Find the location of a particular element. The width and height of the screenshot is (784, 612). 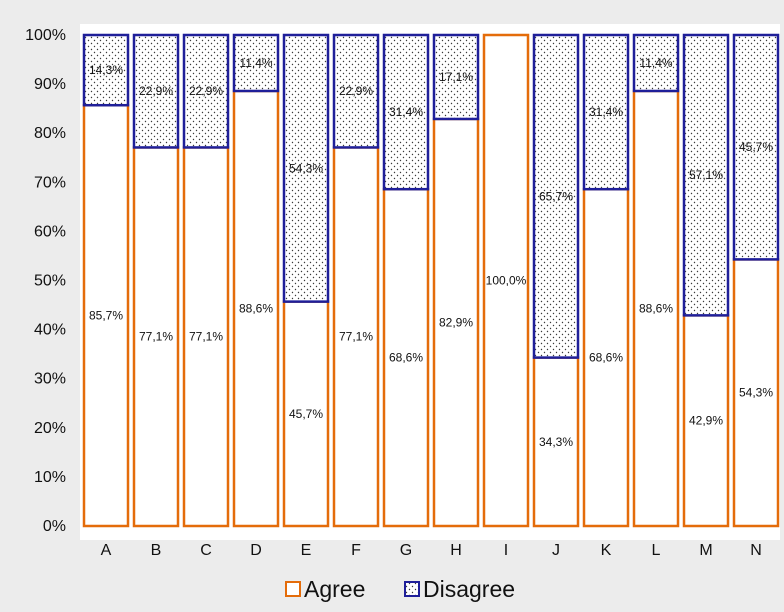

data-label-agree: 85,7% is located at coordinates (106, 316).